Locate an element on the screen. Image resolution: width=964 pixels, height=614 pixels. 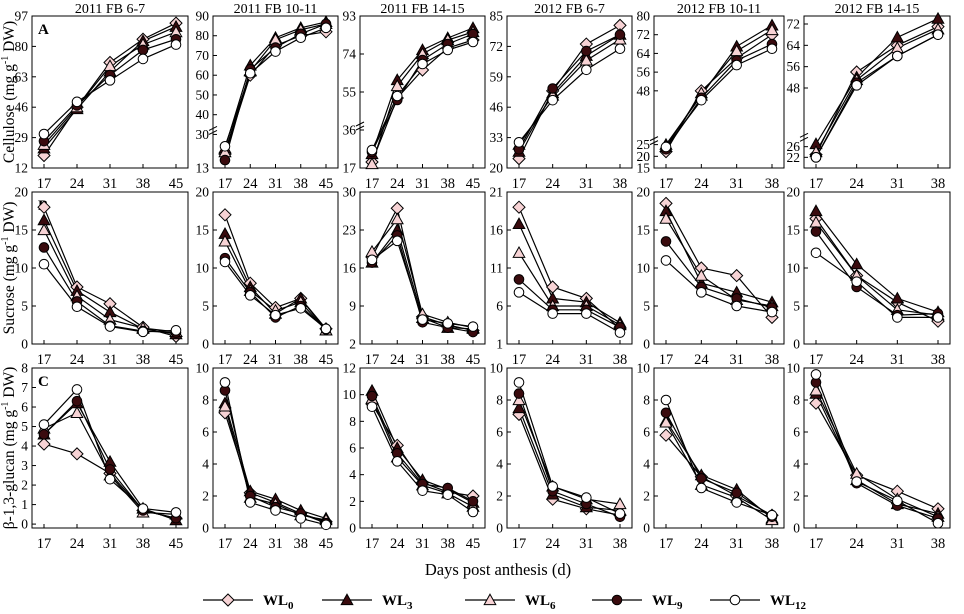
y-tick-label: 1 is located at coordinates (499, 344).